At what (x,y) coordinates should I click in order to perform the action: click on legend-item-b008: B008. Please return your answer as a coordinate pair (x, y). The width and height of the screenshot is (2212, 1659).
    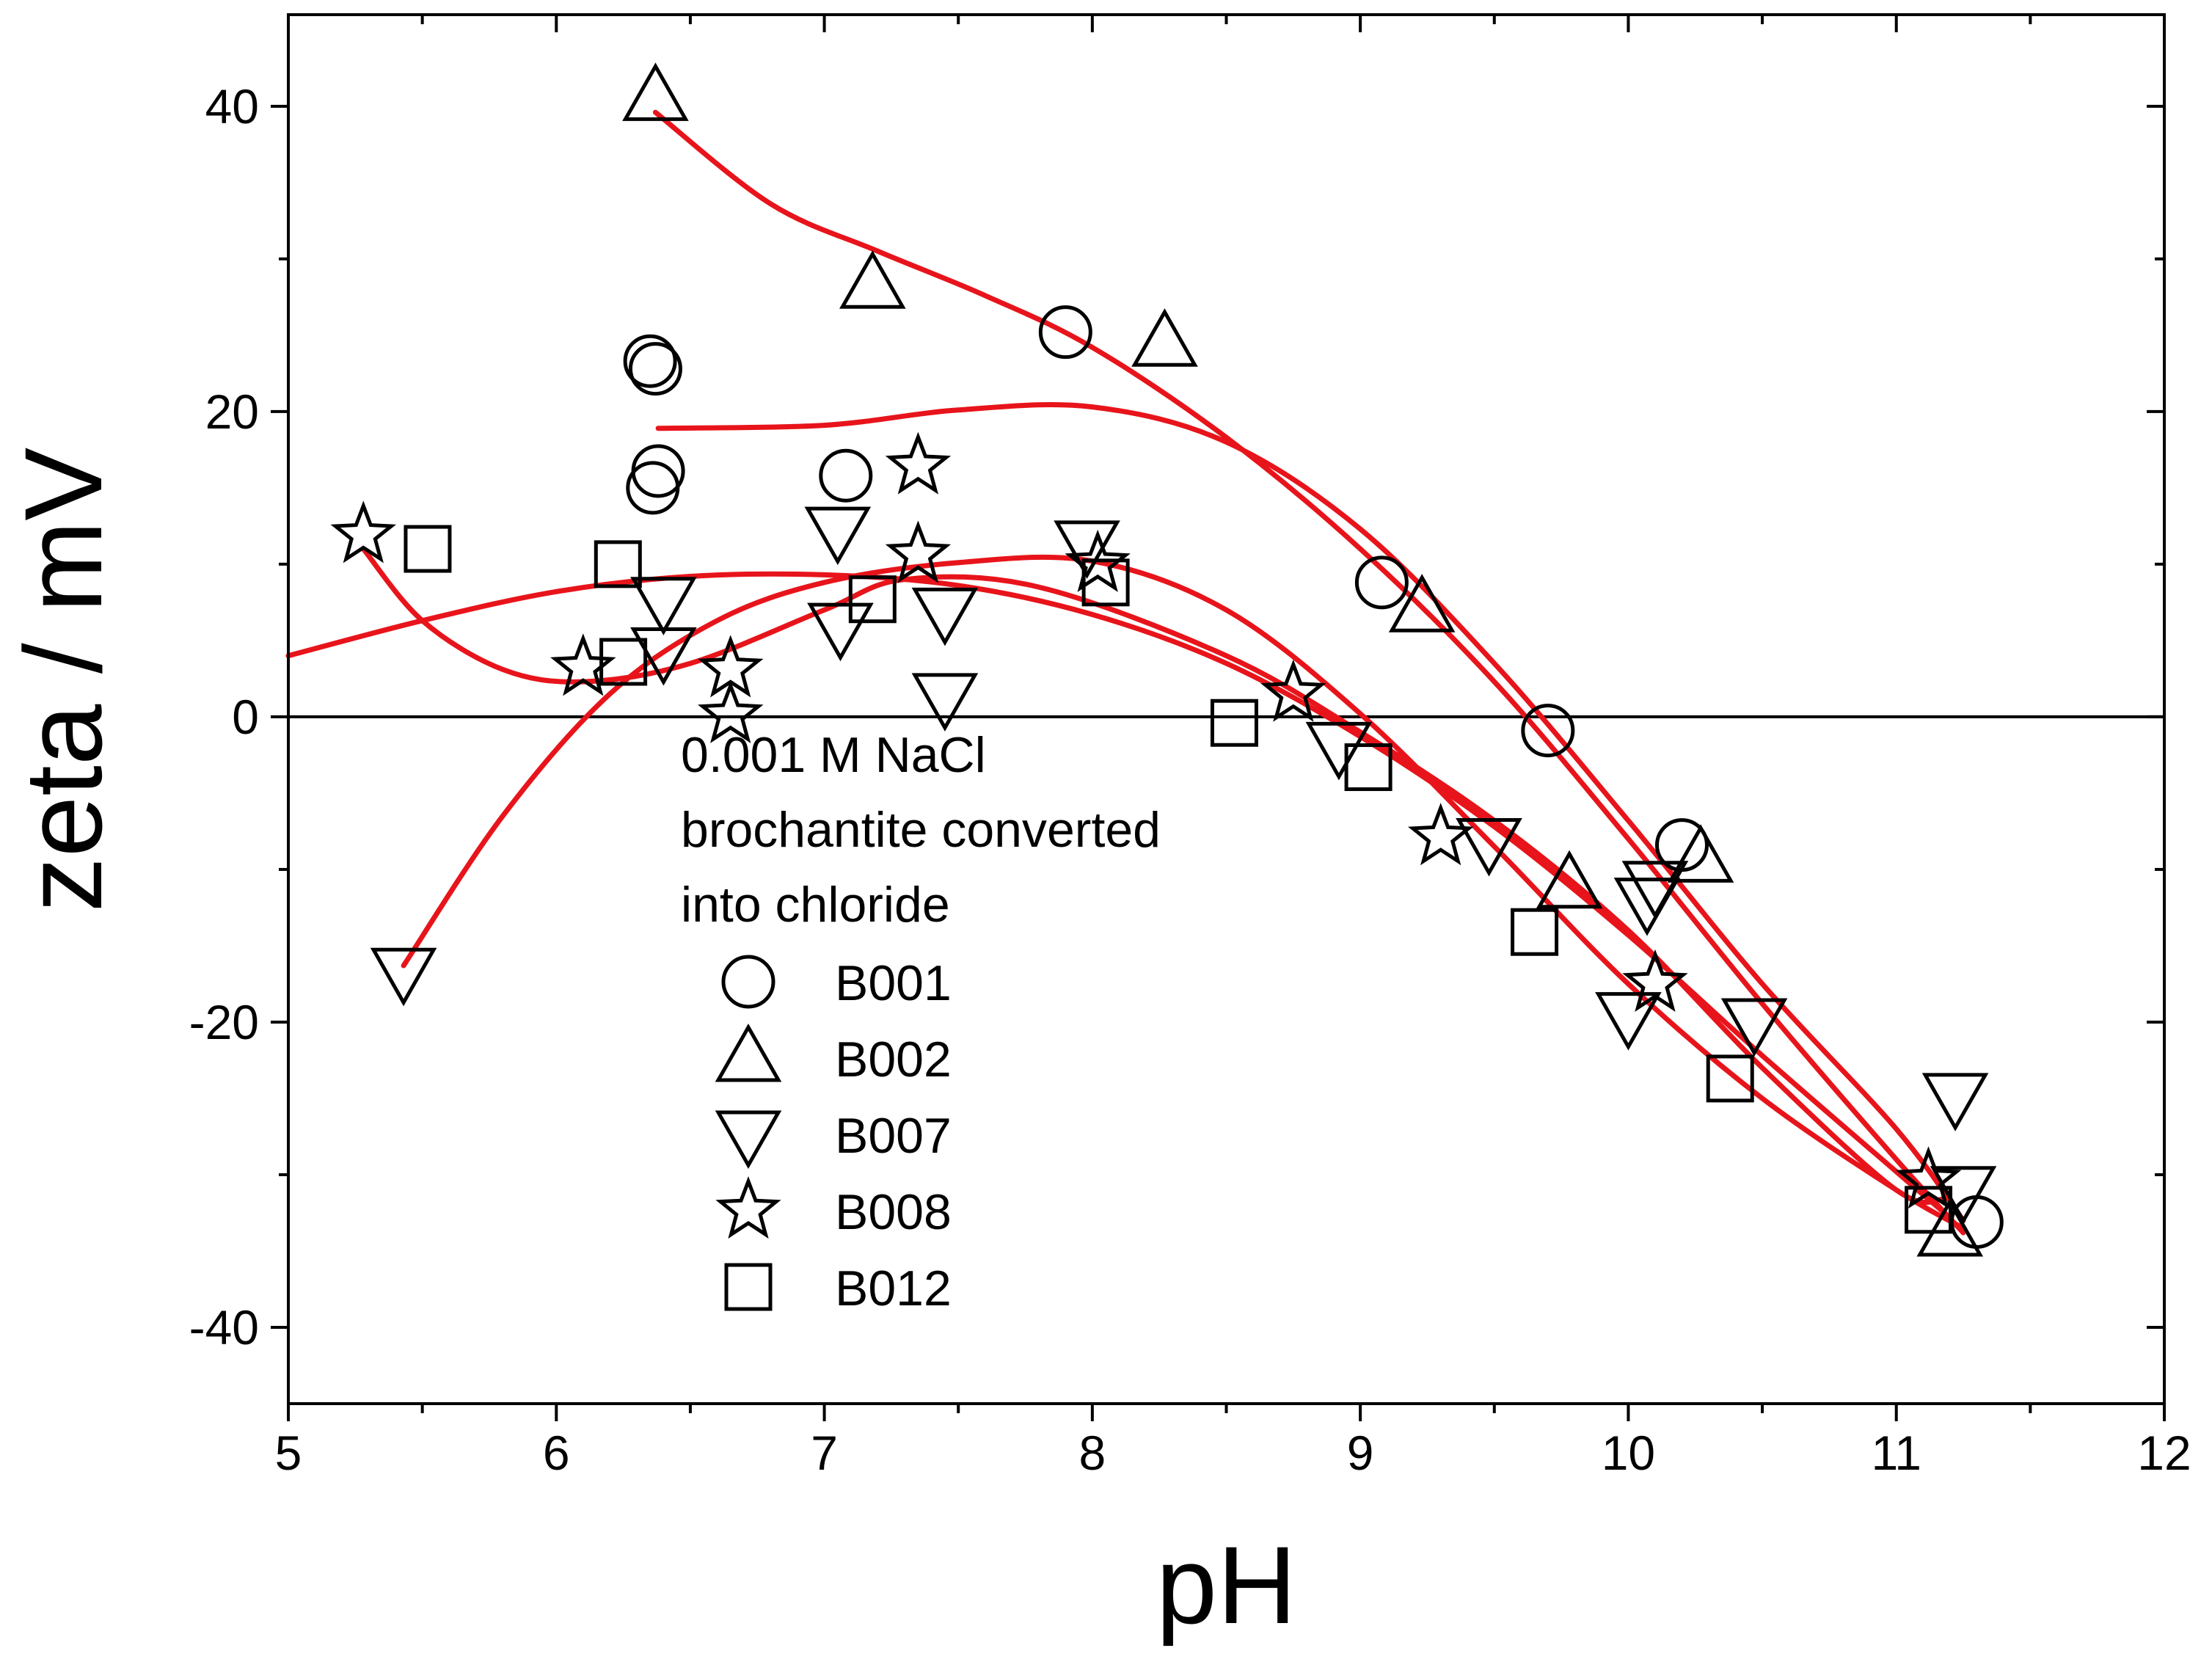
    Looking at the image, I should click on (834, 1207).